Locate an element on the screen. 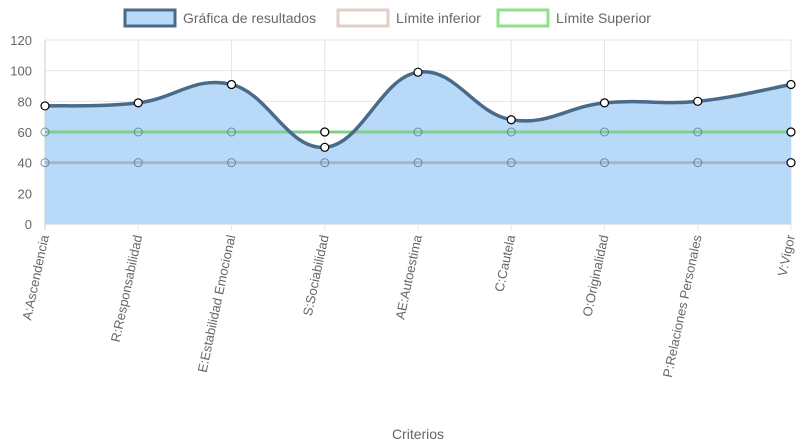 The image size is (796, 448). x-tick-label: C:Cautela is located at coordinates (504, 263).